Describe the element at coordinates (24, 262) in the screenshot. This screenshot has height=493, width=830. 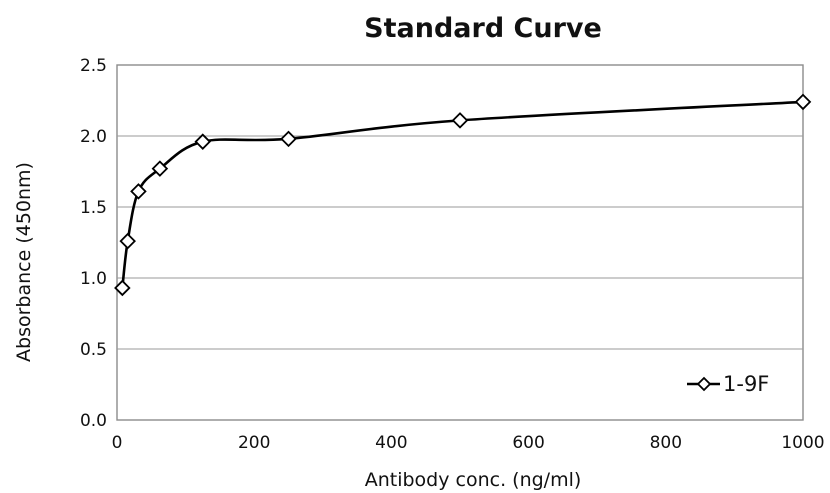
I see `y-axis-label: Absorbance (450nm)` at that location.